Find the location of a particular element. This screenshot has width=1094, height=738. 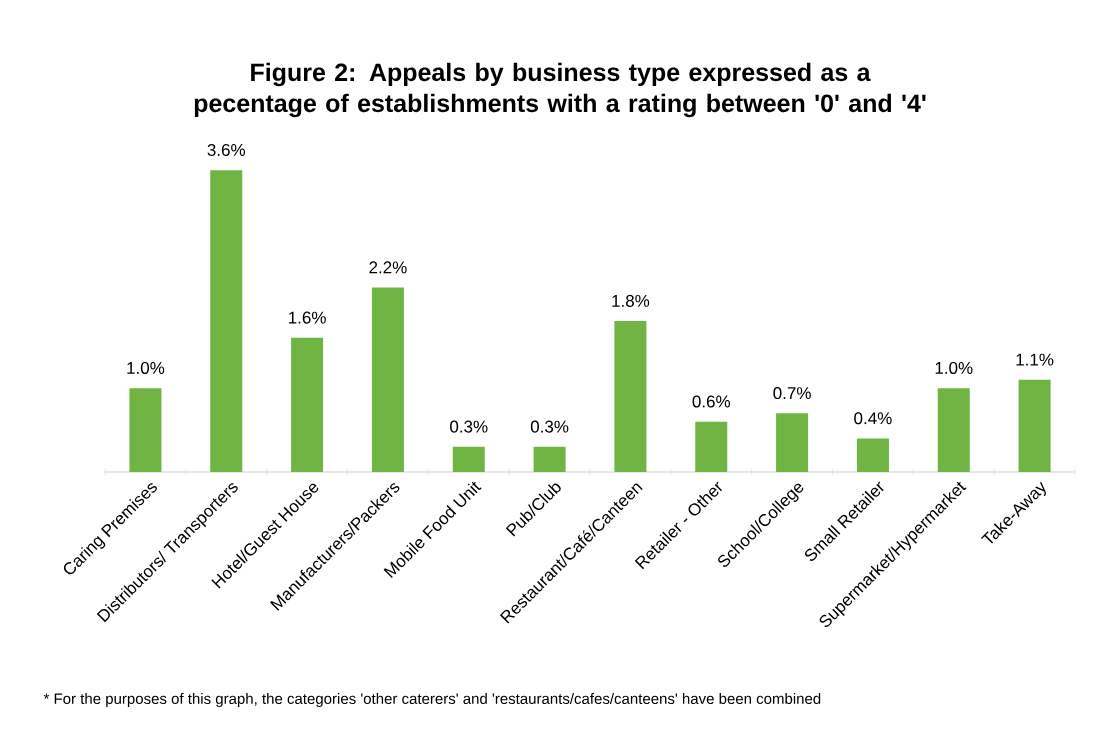

chart-title: Figure 2: Appeals by business type expressed as a pecentage of establishments with a rating between '0' and '4' is located at coordinates (560, 90).